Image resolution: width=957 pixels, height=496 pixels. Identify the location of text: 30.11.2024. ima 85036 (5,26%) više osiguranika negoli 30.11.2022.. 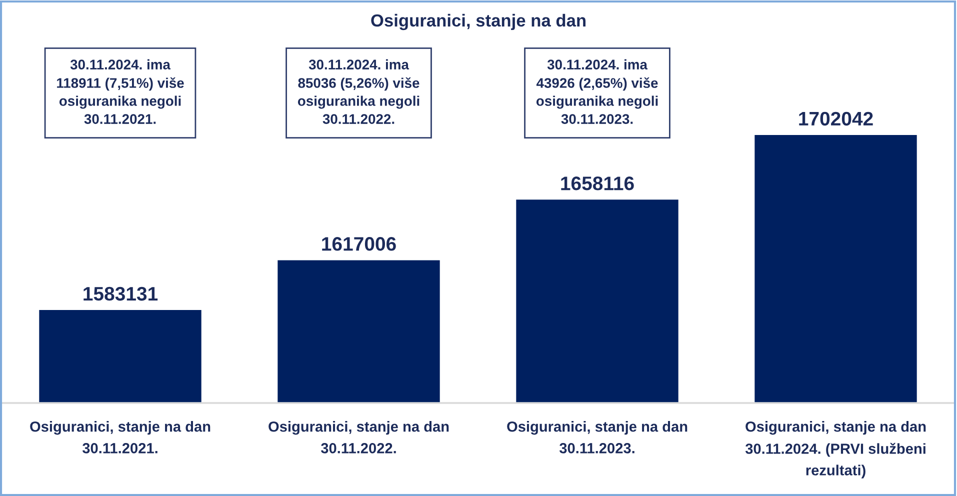
(359, 91).